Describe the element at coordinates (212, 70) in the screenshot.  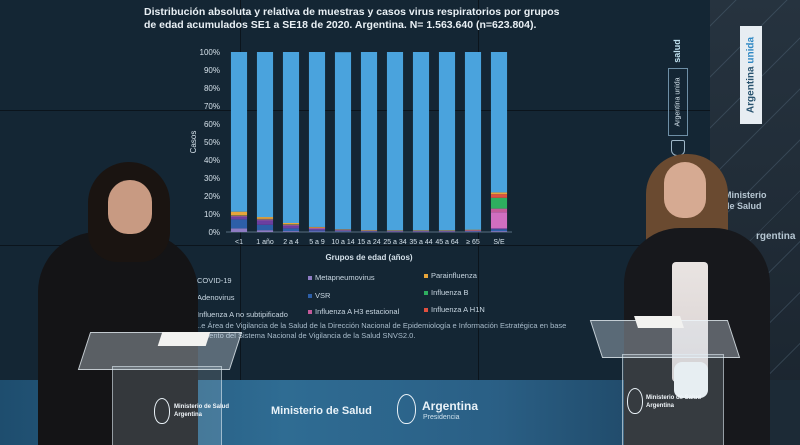
I see `y-tick-label: 90%` at that location.